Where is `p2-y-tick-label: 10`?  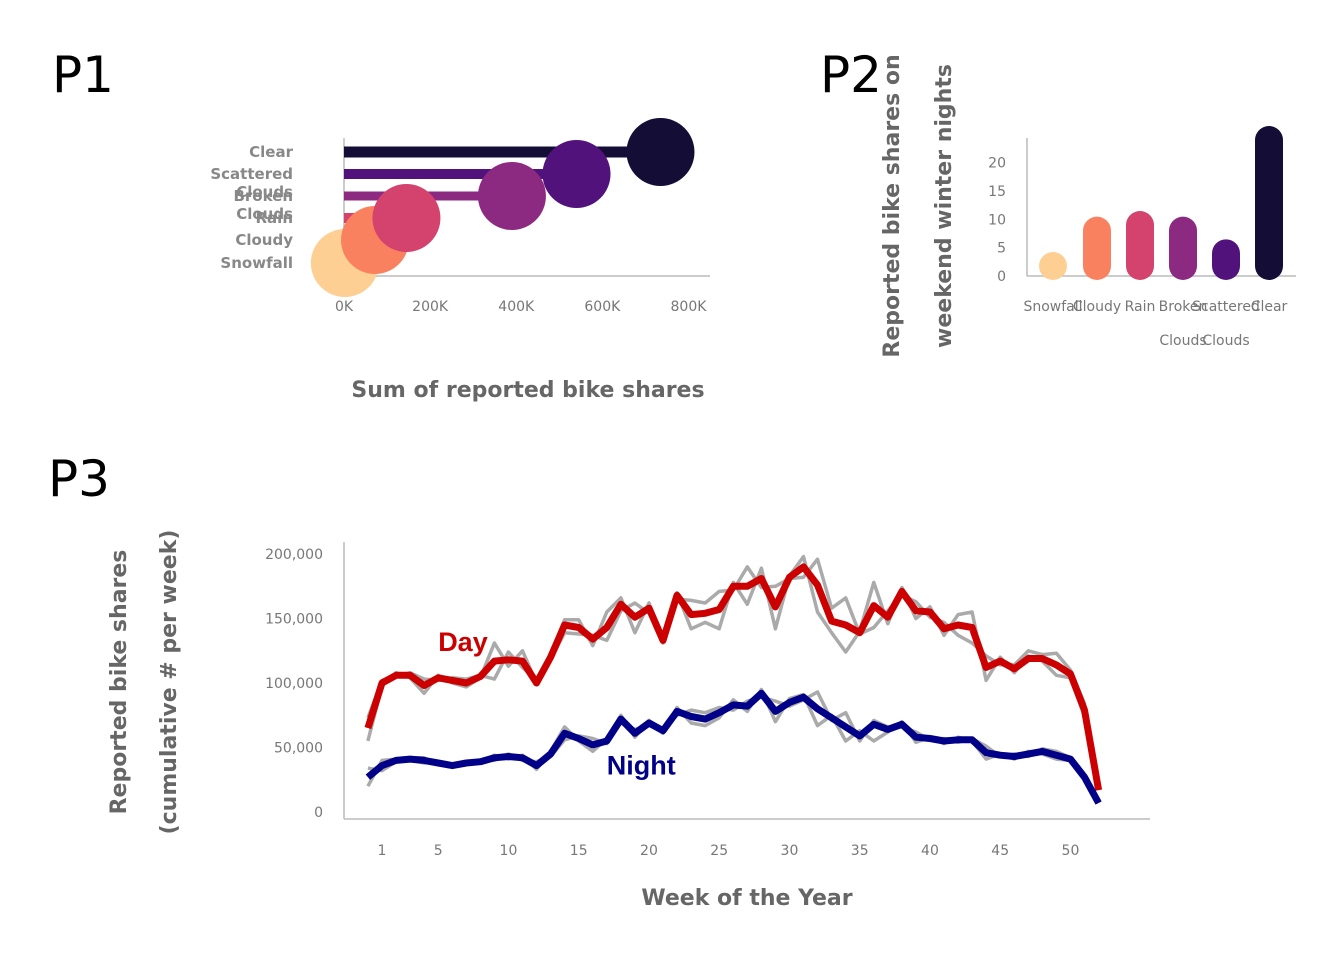 p2-y-tick-label: 10 is located at coordinates (997, 220).